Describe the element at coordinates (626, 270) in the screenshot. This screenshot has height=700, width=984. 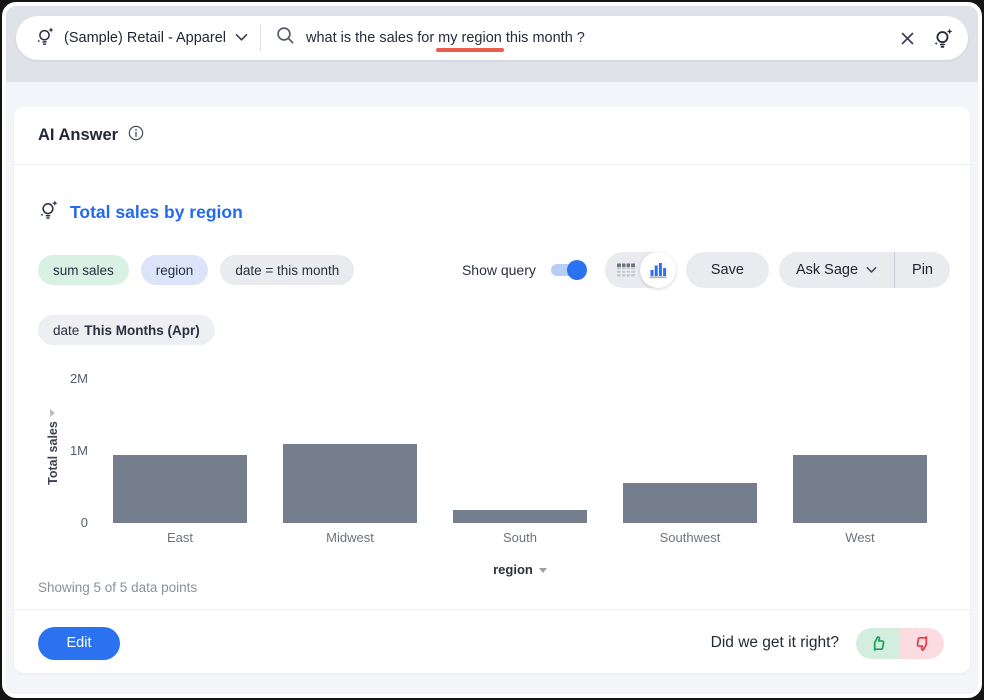
I see `table-view-button` at that location.